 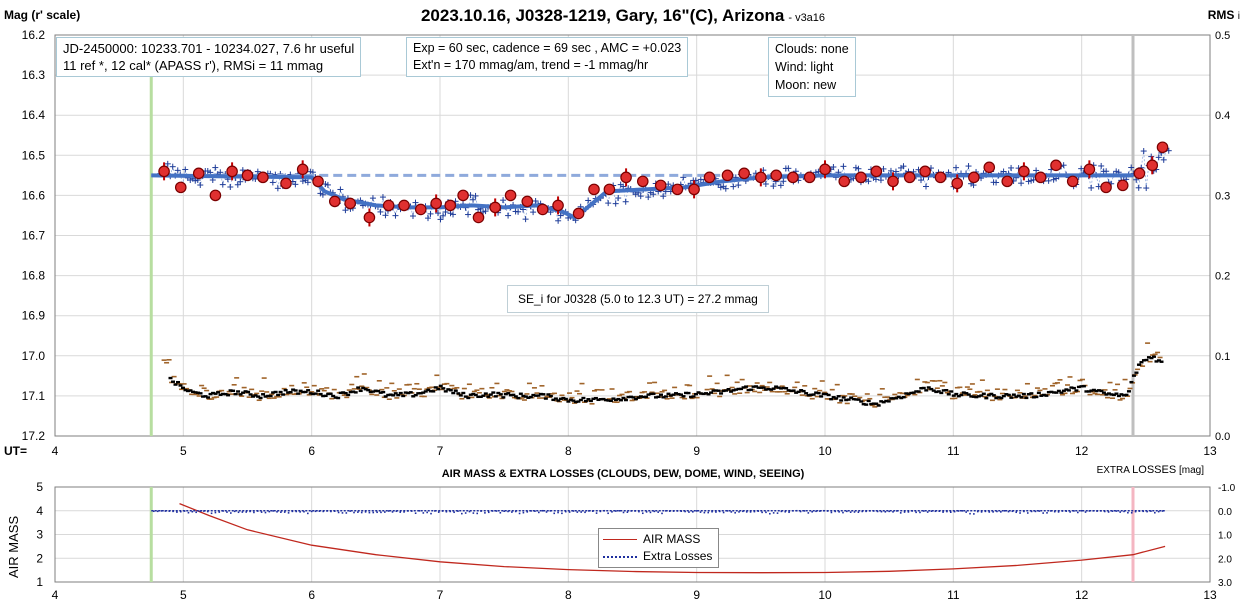 I want to click on airmass-curve, so click(x=672, y=538).